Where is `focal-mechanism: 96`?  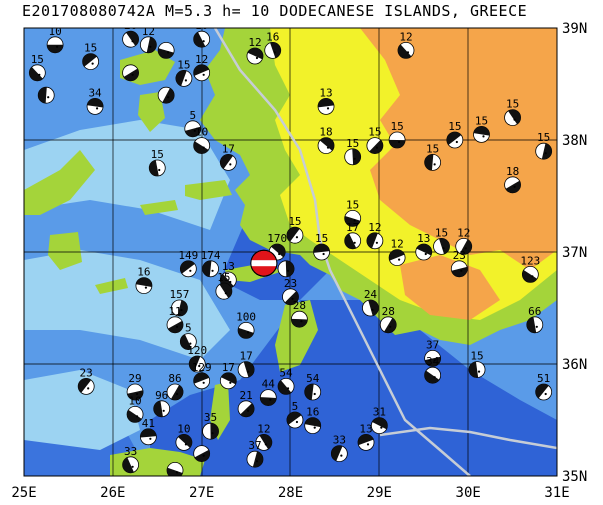
focal-mechanism: 96 is located at coordinates (162, 403).